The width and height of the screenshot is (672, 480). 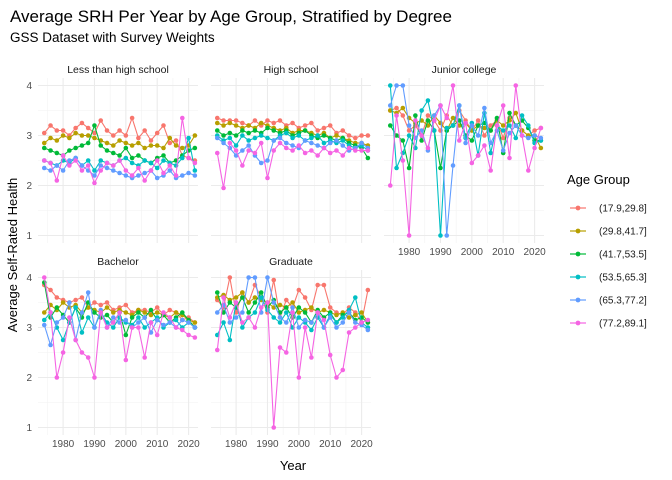 I want to click on legend-key-point, so click(x=578, y=277).